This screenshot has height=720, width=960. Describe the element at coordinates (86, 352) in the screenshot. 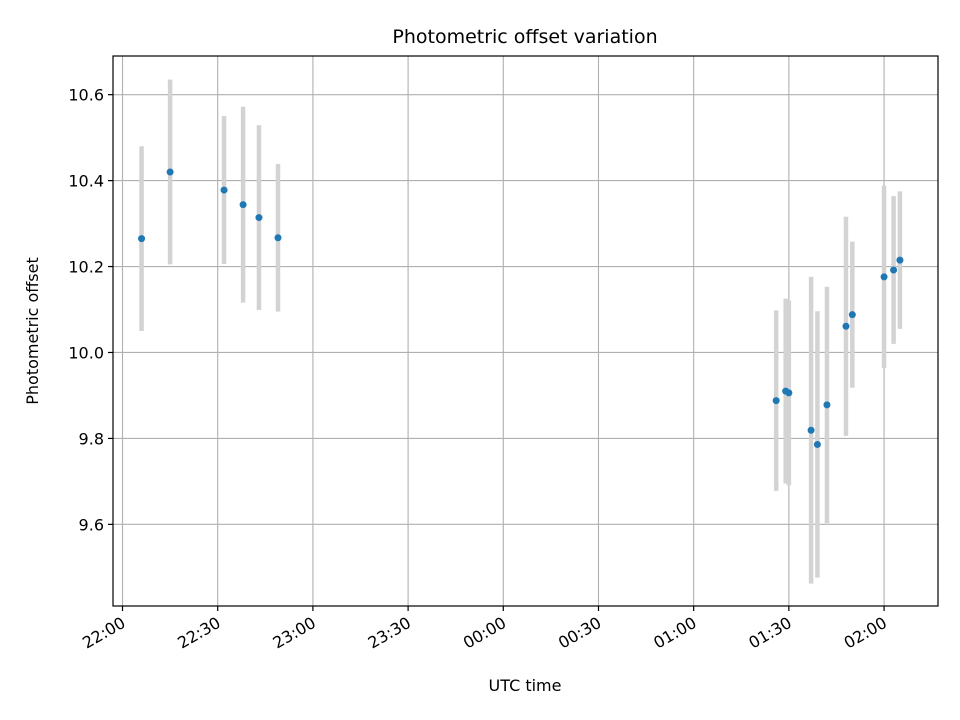

I see `y-tick-label: 10.0` at that location.